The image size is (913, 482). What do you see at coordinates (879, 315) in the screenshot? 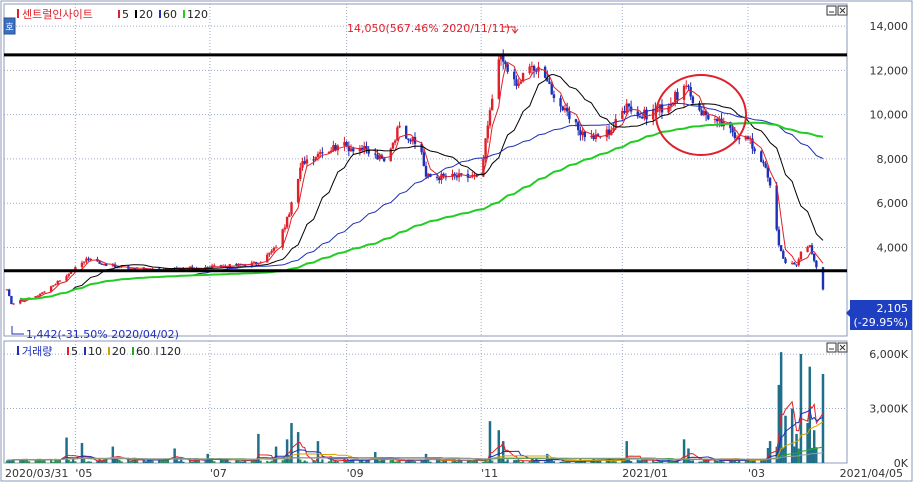
I see `current-price-box: 2,105 (-29.95%)` at bounding box center [879, 315].